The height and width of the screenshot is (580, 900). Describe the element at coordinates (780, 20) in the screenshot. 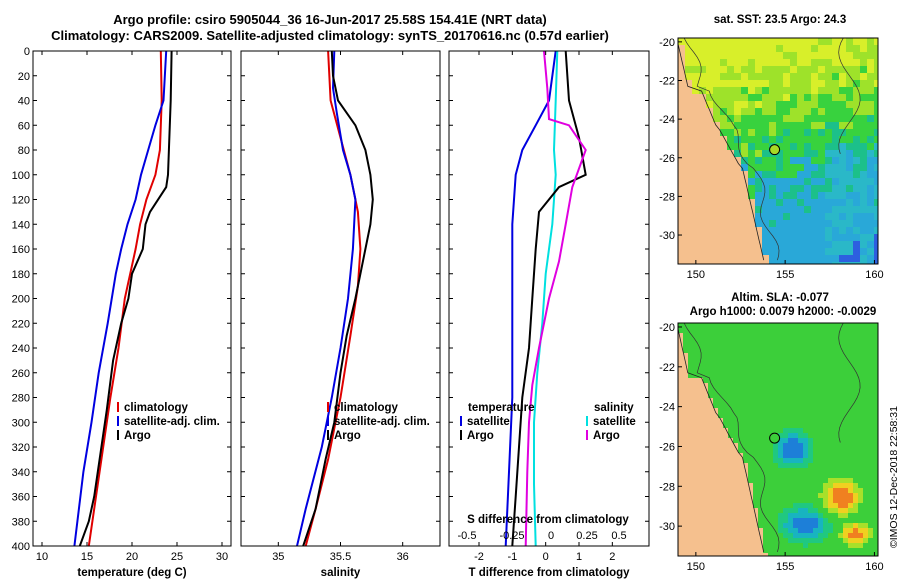

I see `sst-map-title: sat. SST: 23.5 Argo: 24.3` at that location.